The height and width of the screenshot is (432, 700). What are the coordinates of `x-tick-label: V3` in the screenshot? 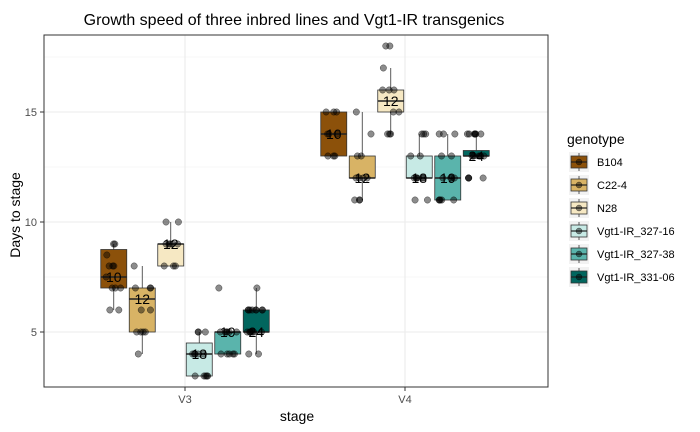 It's located at (184, 400).